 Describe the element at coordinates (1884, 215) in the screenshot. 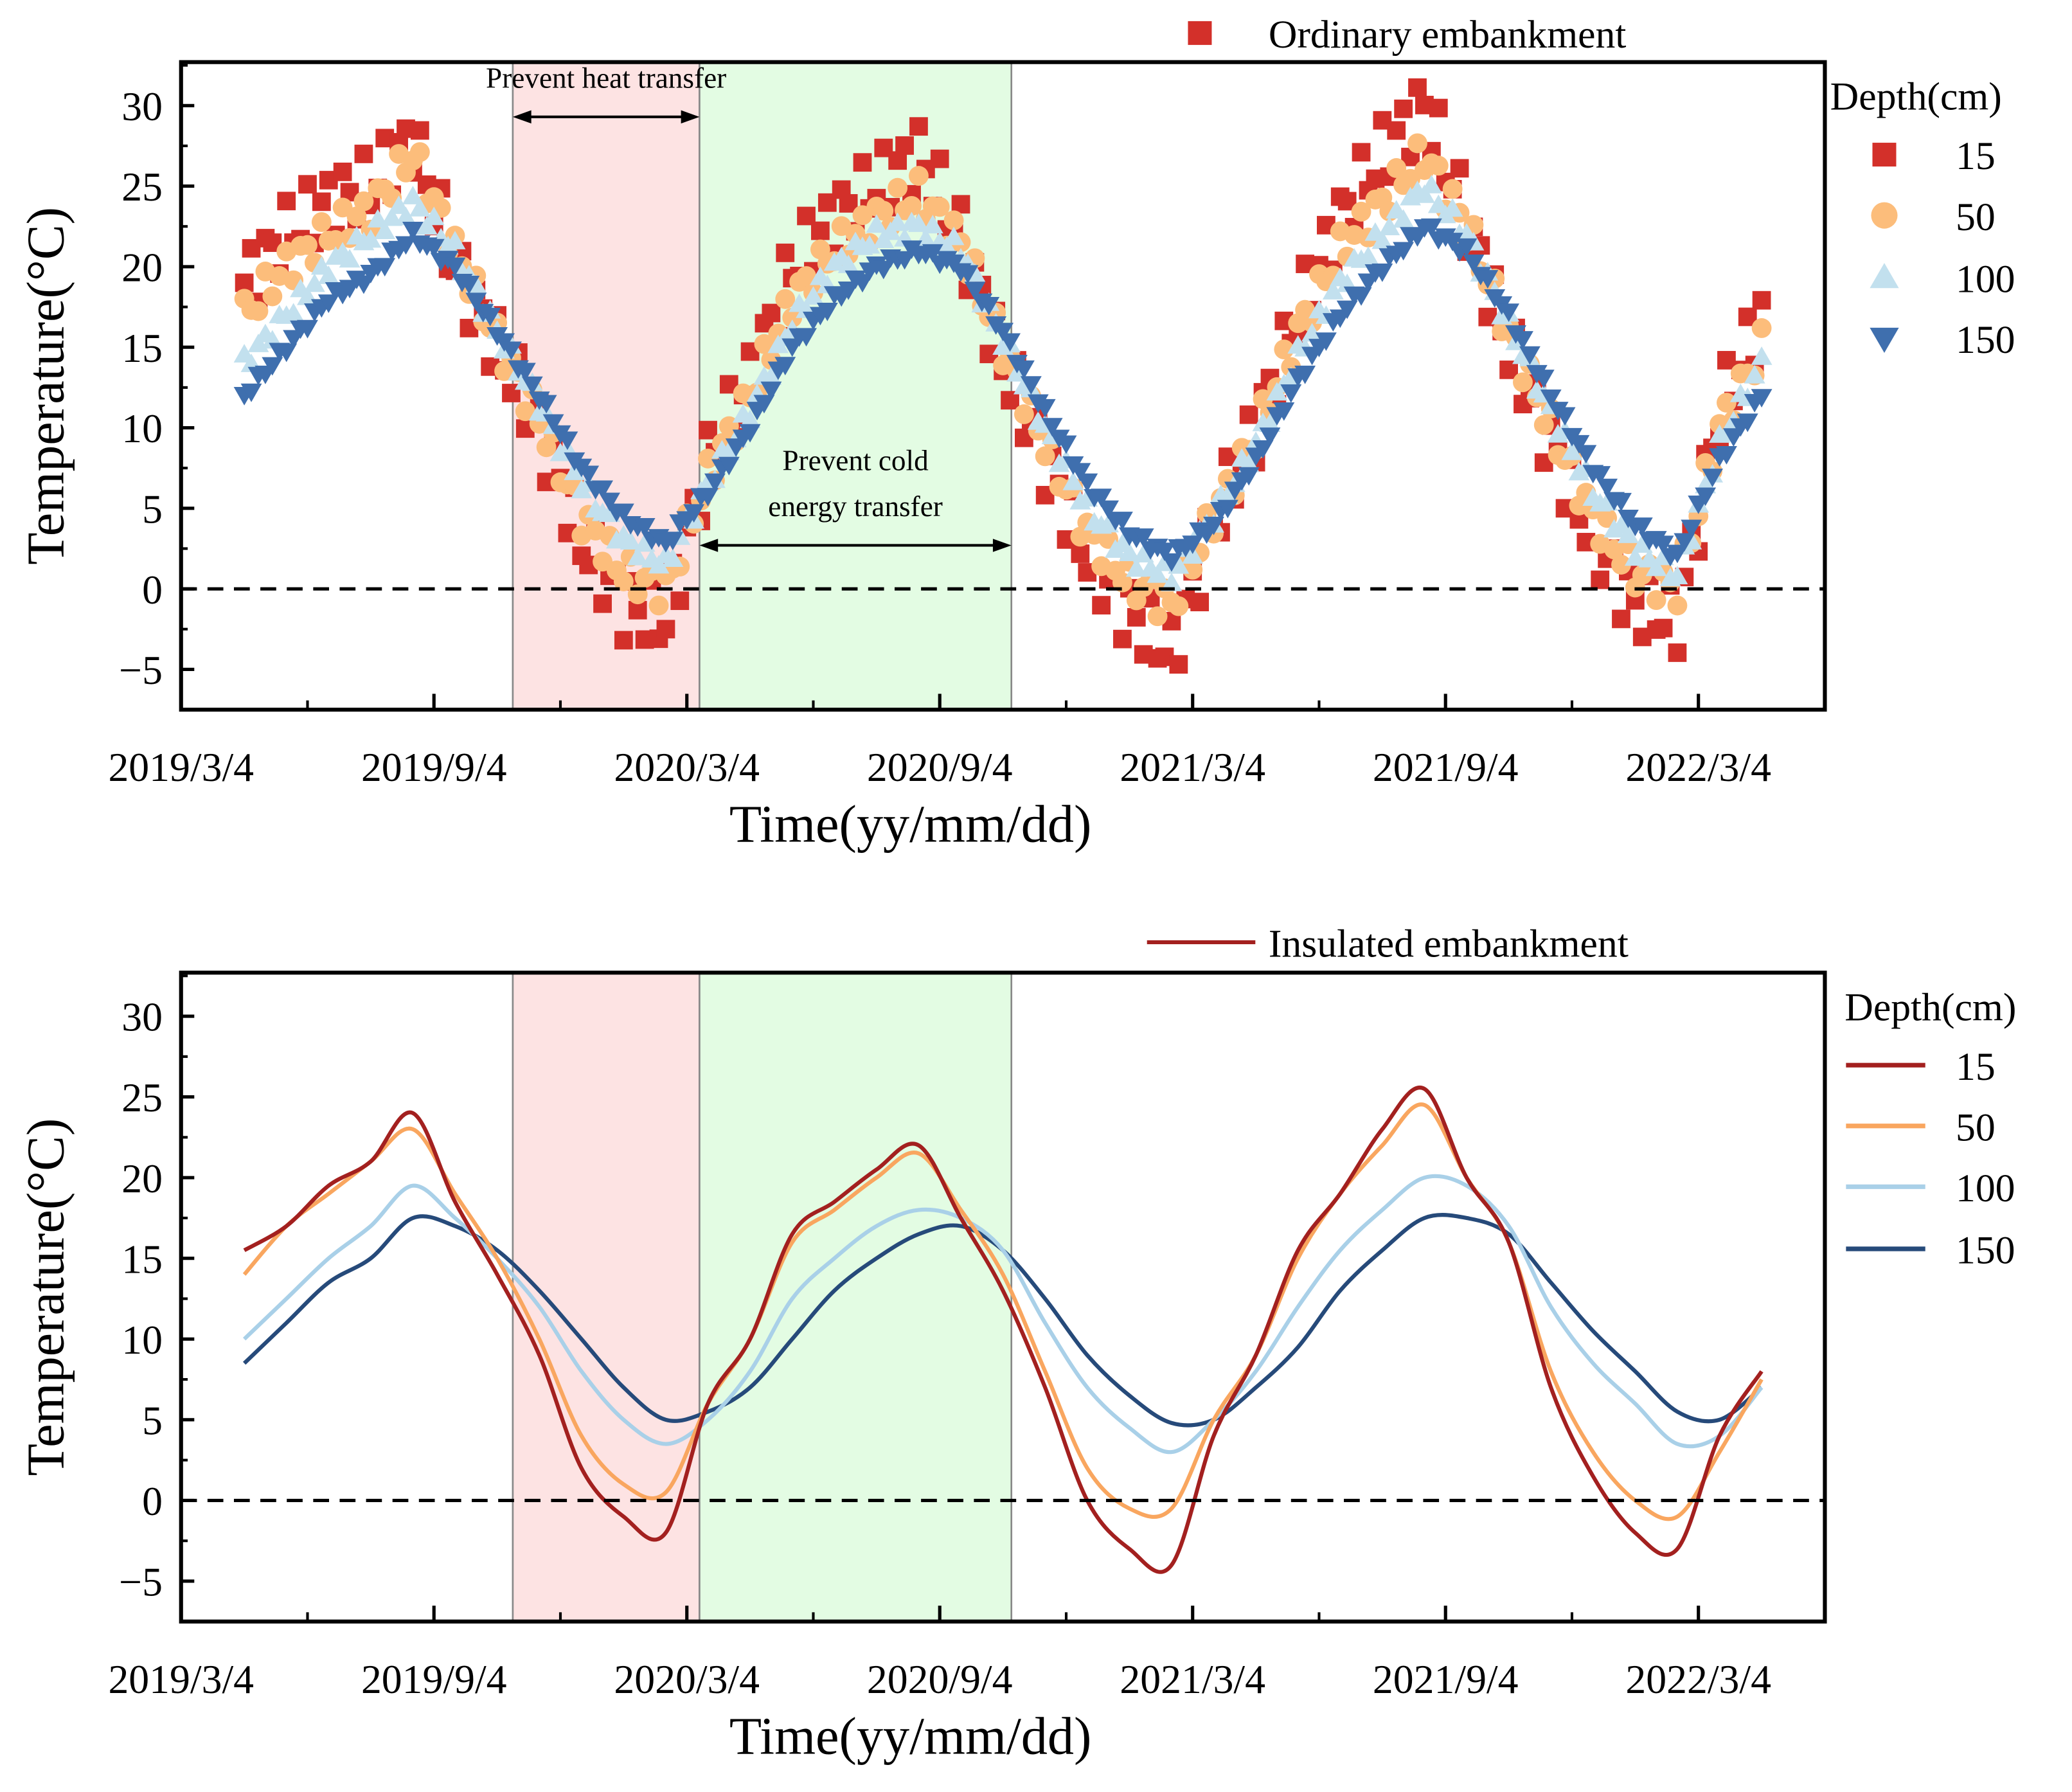

I see `legend-marker-circle` at that location.